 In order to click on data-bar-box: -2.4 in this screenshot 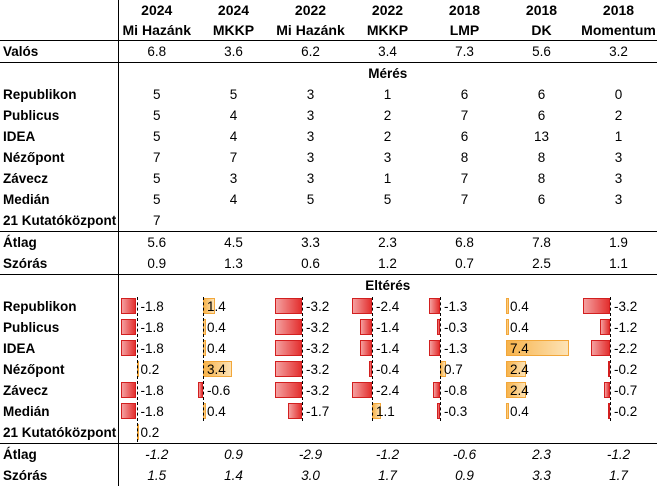, I will do `click(387, 390)`.